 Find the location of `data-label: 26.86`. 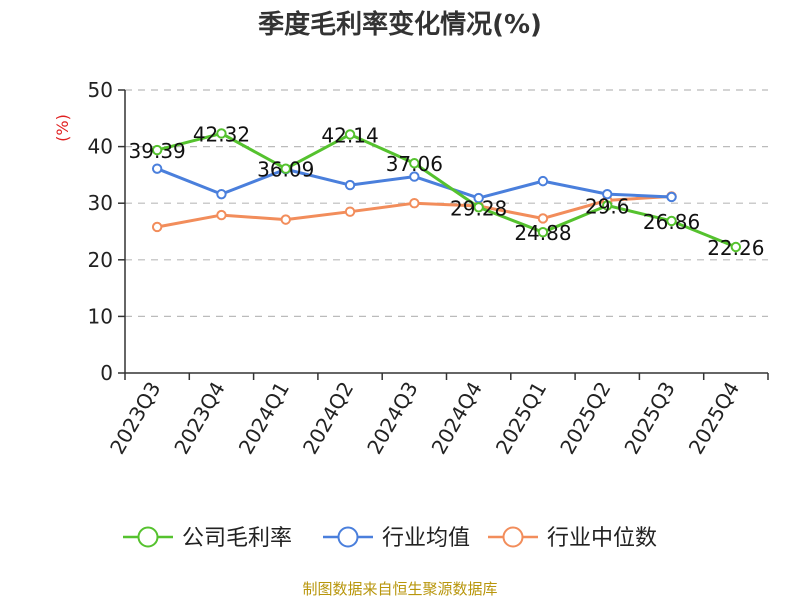

data-label: 26.86 is located at coordinates (671, 222).